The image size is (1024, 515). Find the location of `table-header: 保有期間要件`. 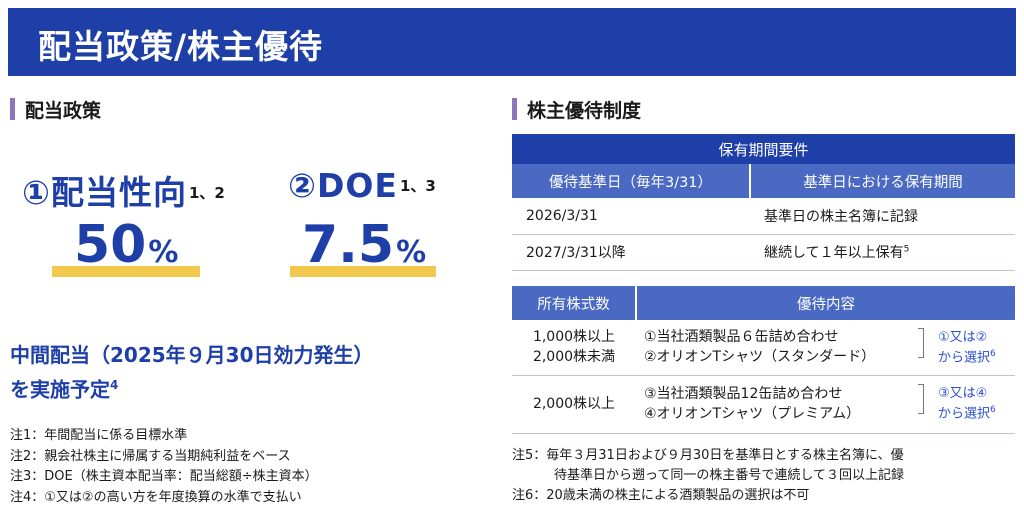

table-header: 保有期間要件 is located at coordinates (764, 149).